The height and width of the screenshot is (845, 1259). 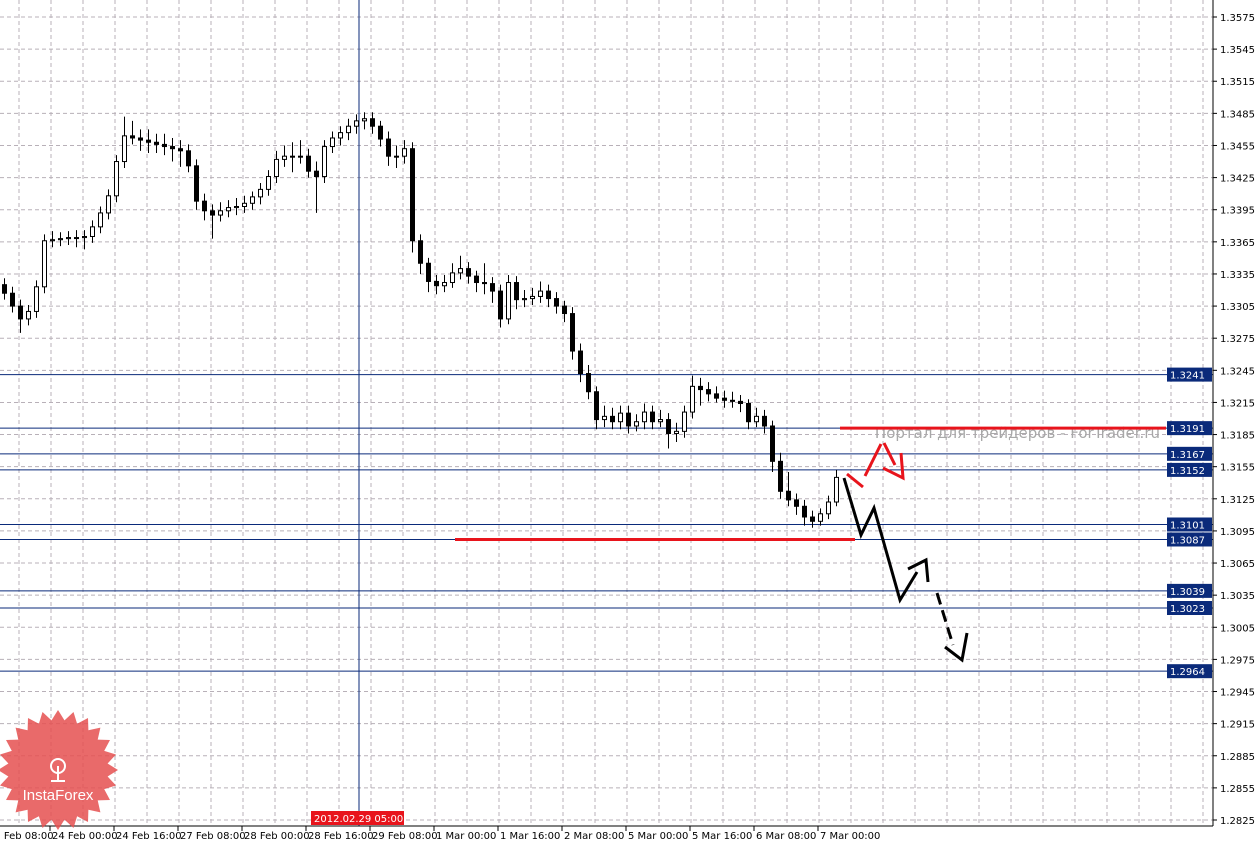 What do you see at coordinates (1187, 525) in the screenshot?
I see `level-label: 1.3101` at bounding box center [1187, 525].